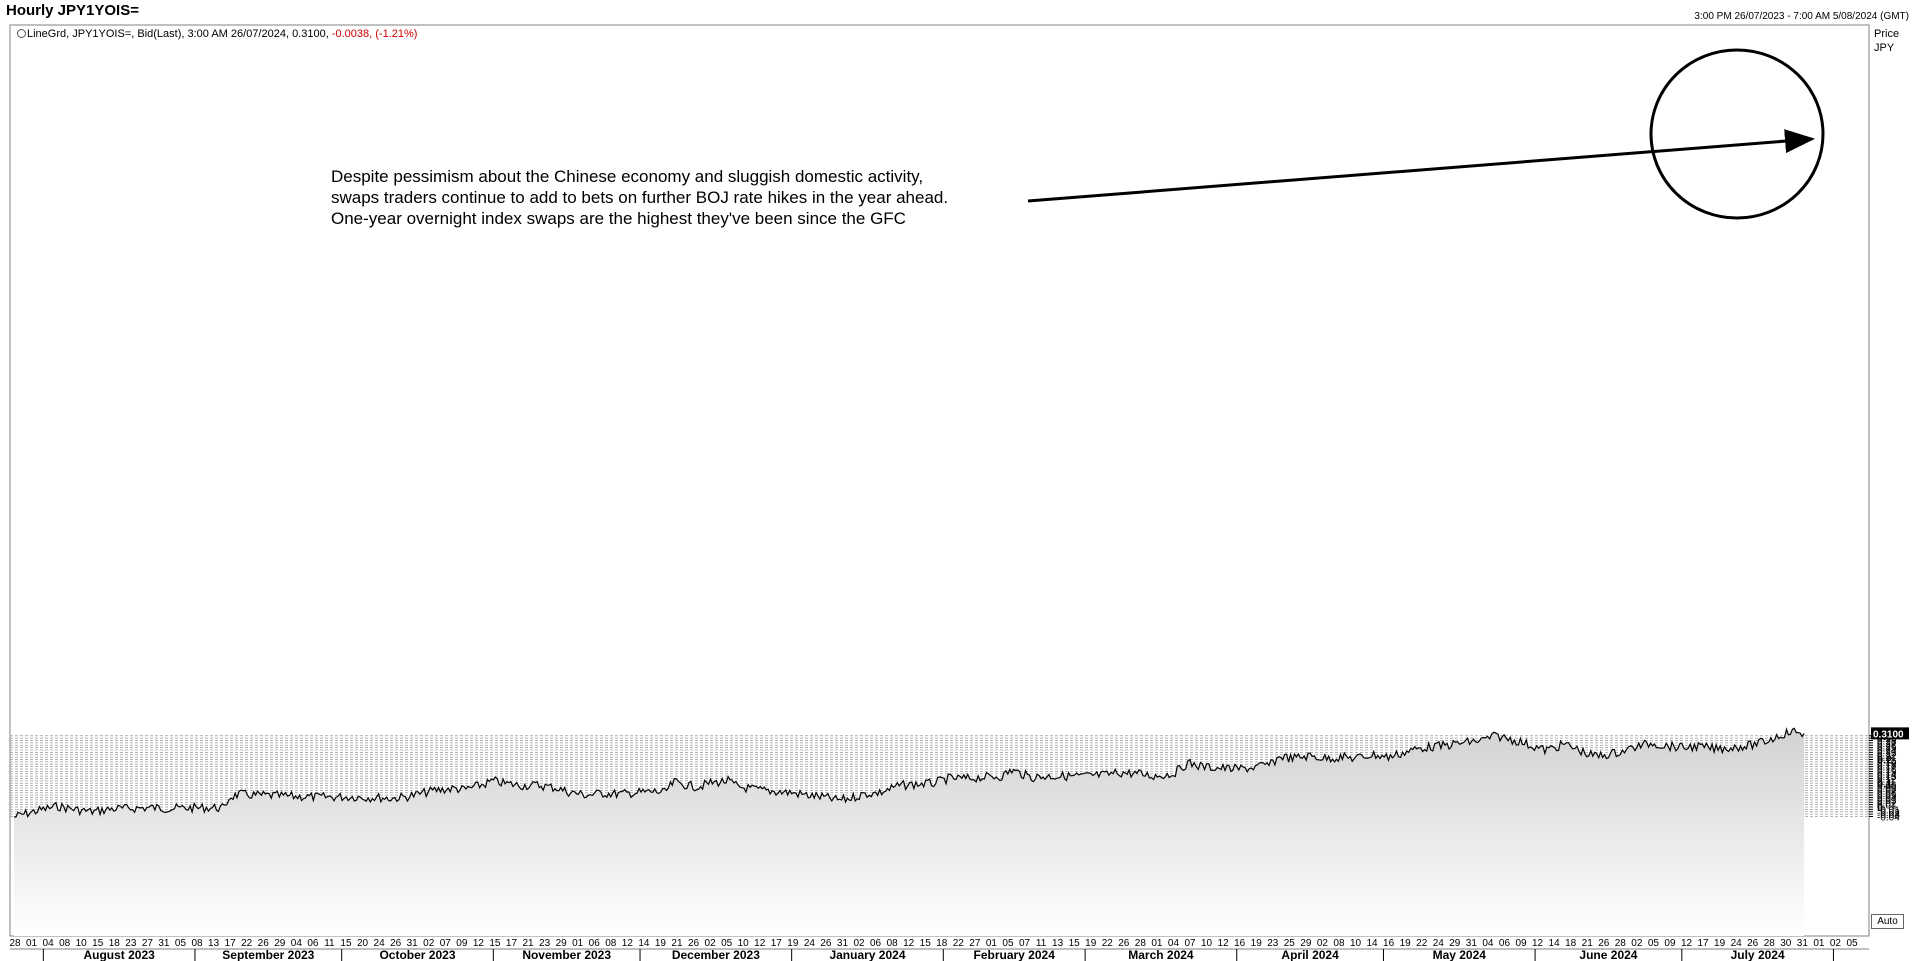  What do you see at coordinates (677, 943) in the screenshot?
I see `x-tick-label: 21` at bounding box center [677, 943].